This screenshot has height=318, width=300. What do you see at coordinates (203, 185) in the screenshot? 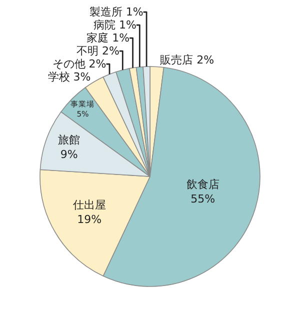
I see `slice-label: 飲食店` at bounding box center [203, 185].